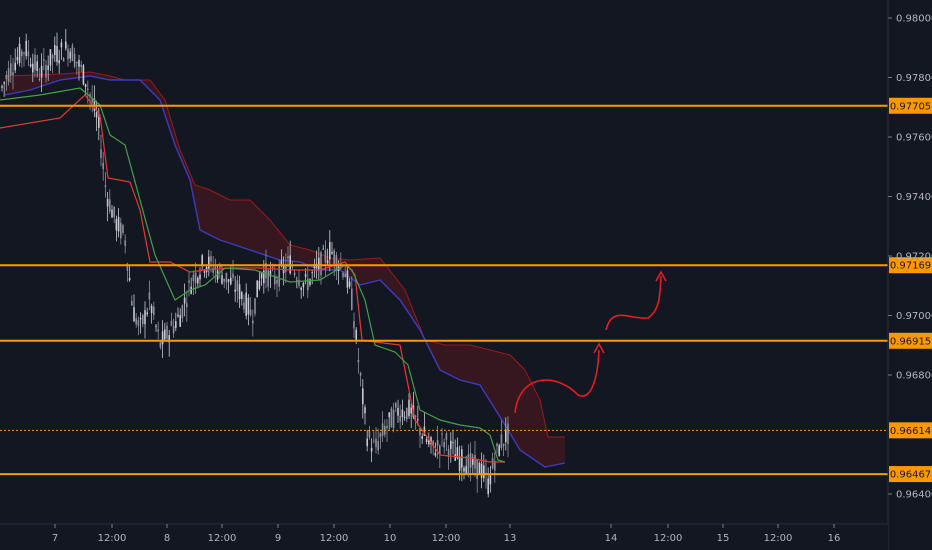 The image size is (932, 550). What do you see at coordinates (278, 538) in the screenshot?
I see `time-tick-label: 9` at bounding box center [278, 538].